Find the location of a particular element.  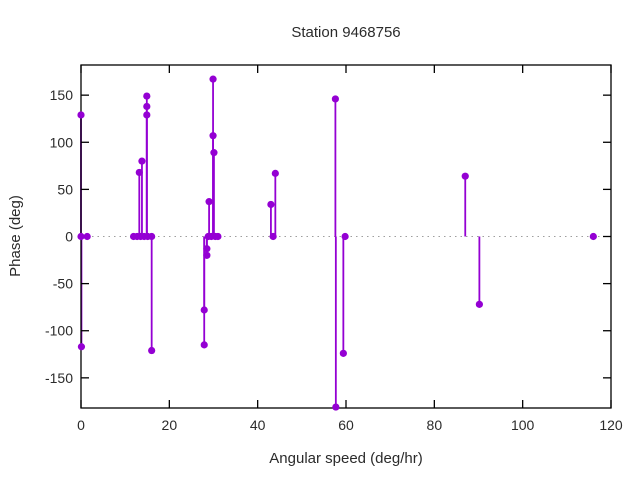

y-axis-label: Phase (deg) is located at coordinates (15, 236).